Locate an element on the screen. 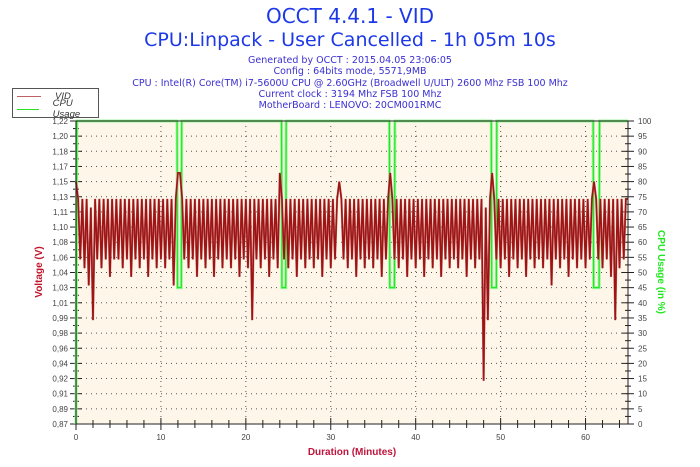 The height and width of the screenshot is (467, 700). info-motherboard: MotherBoard : LENOVO: 20CM001RMC is located at coordinates (350, 106).